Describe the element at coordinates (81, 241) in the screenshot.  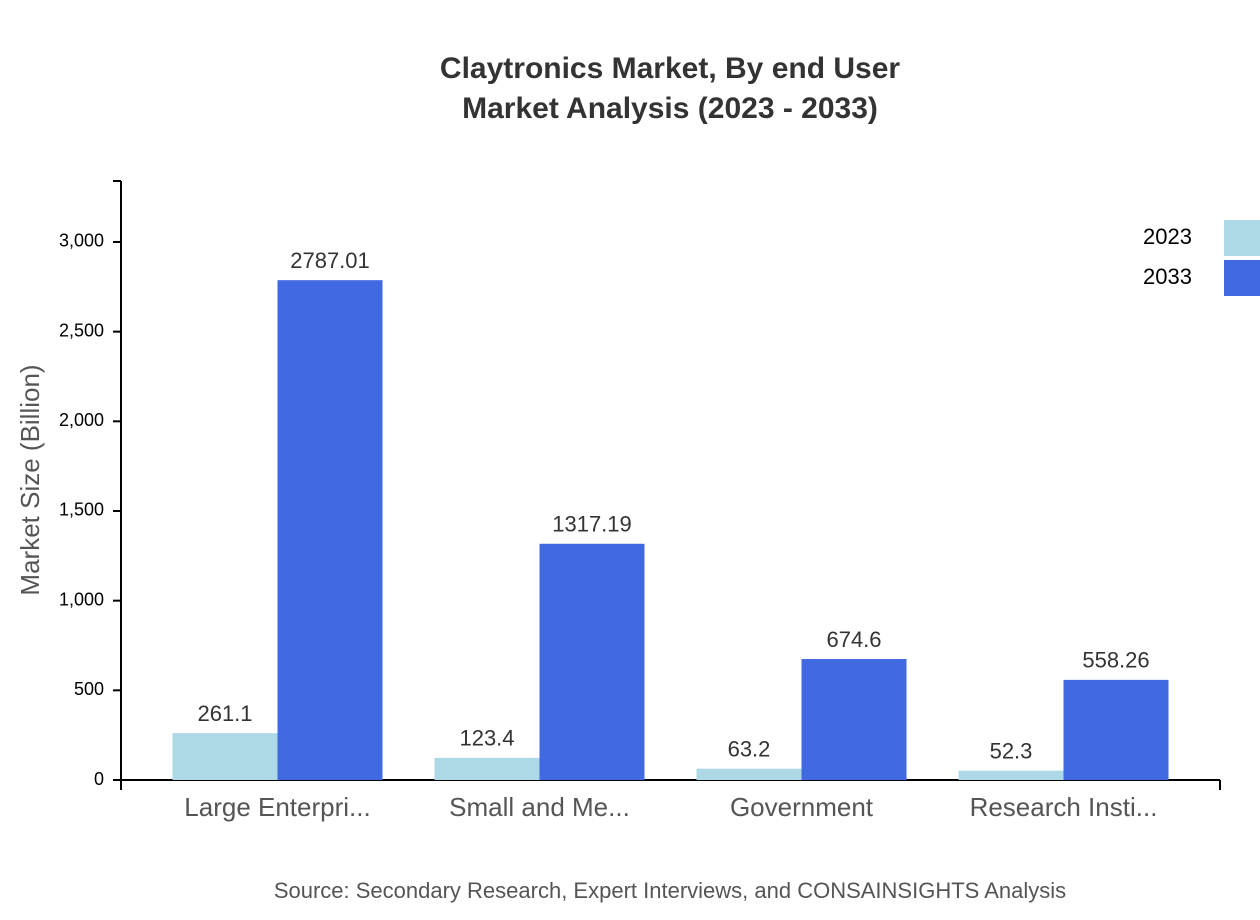
I see `y-tick-label: 3,000` at that location.